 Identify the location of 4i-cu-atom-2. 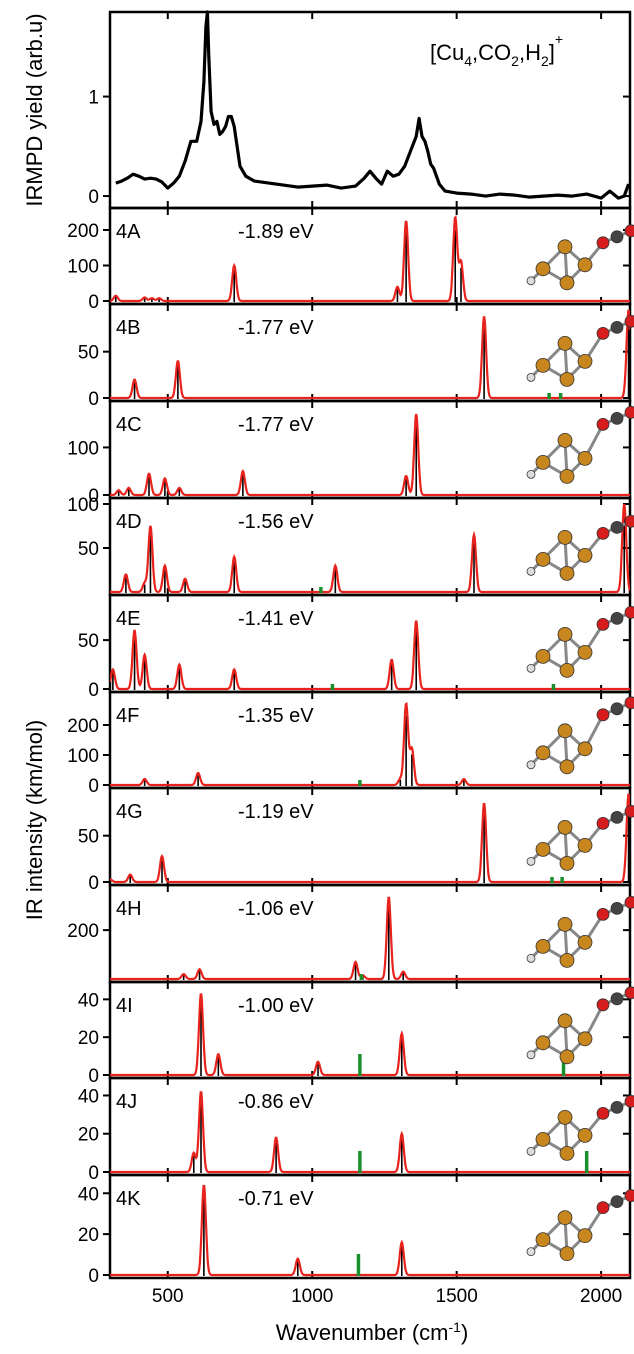
(585, 1039).